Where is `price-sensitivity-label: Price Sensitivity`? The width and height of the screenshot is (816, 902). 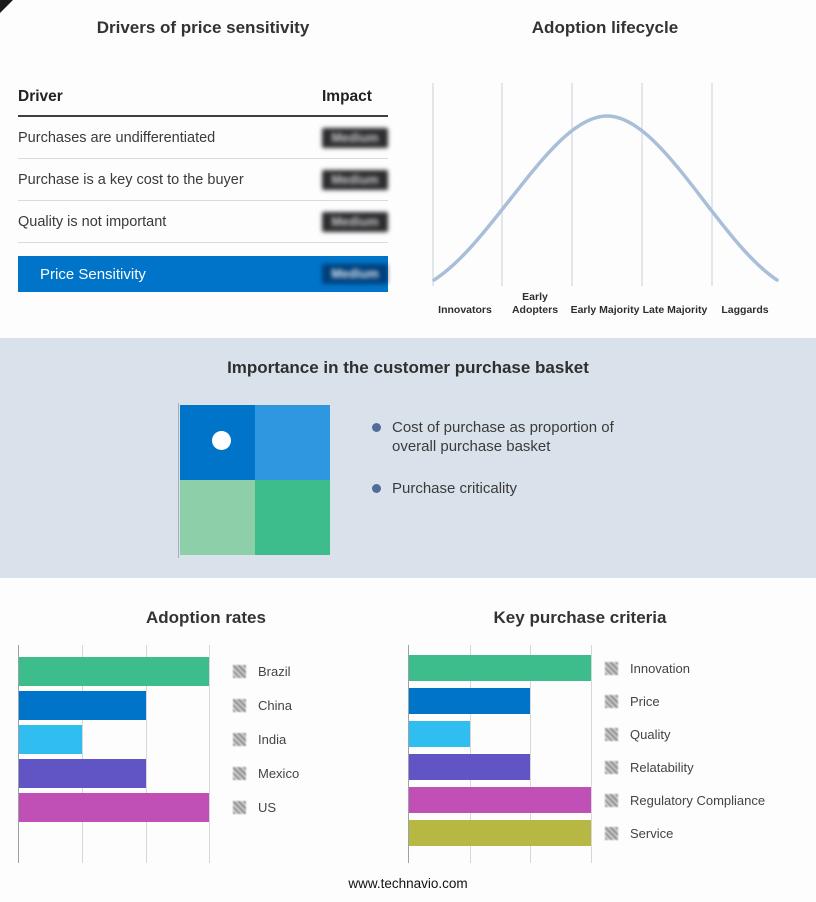 price-sensitivity-label: Price Sensitivity is located at coordinates (93, 274).